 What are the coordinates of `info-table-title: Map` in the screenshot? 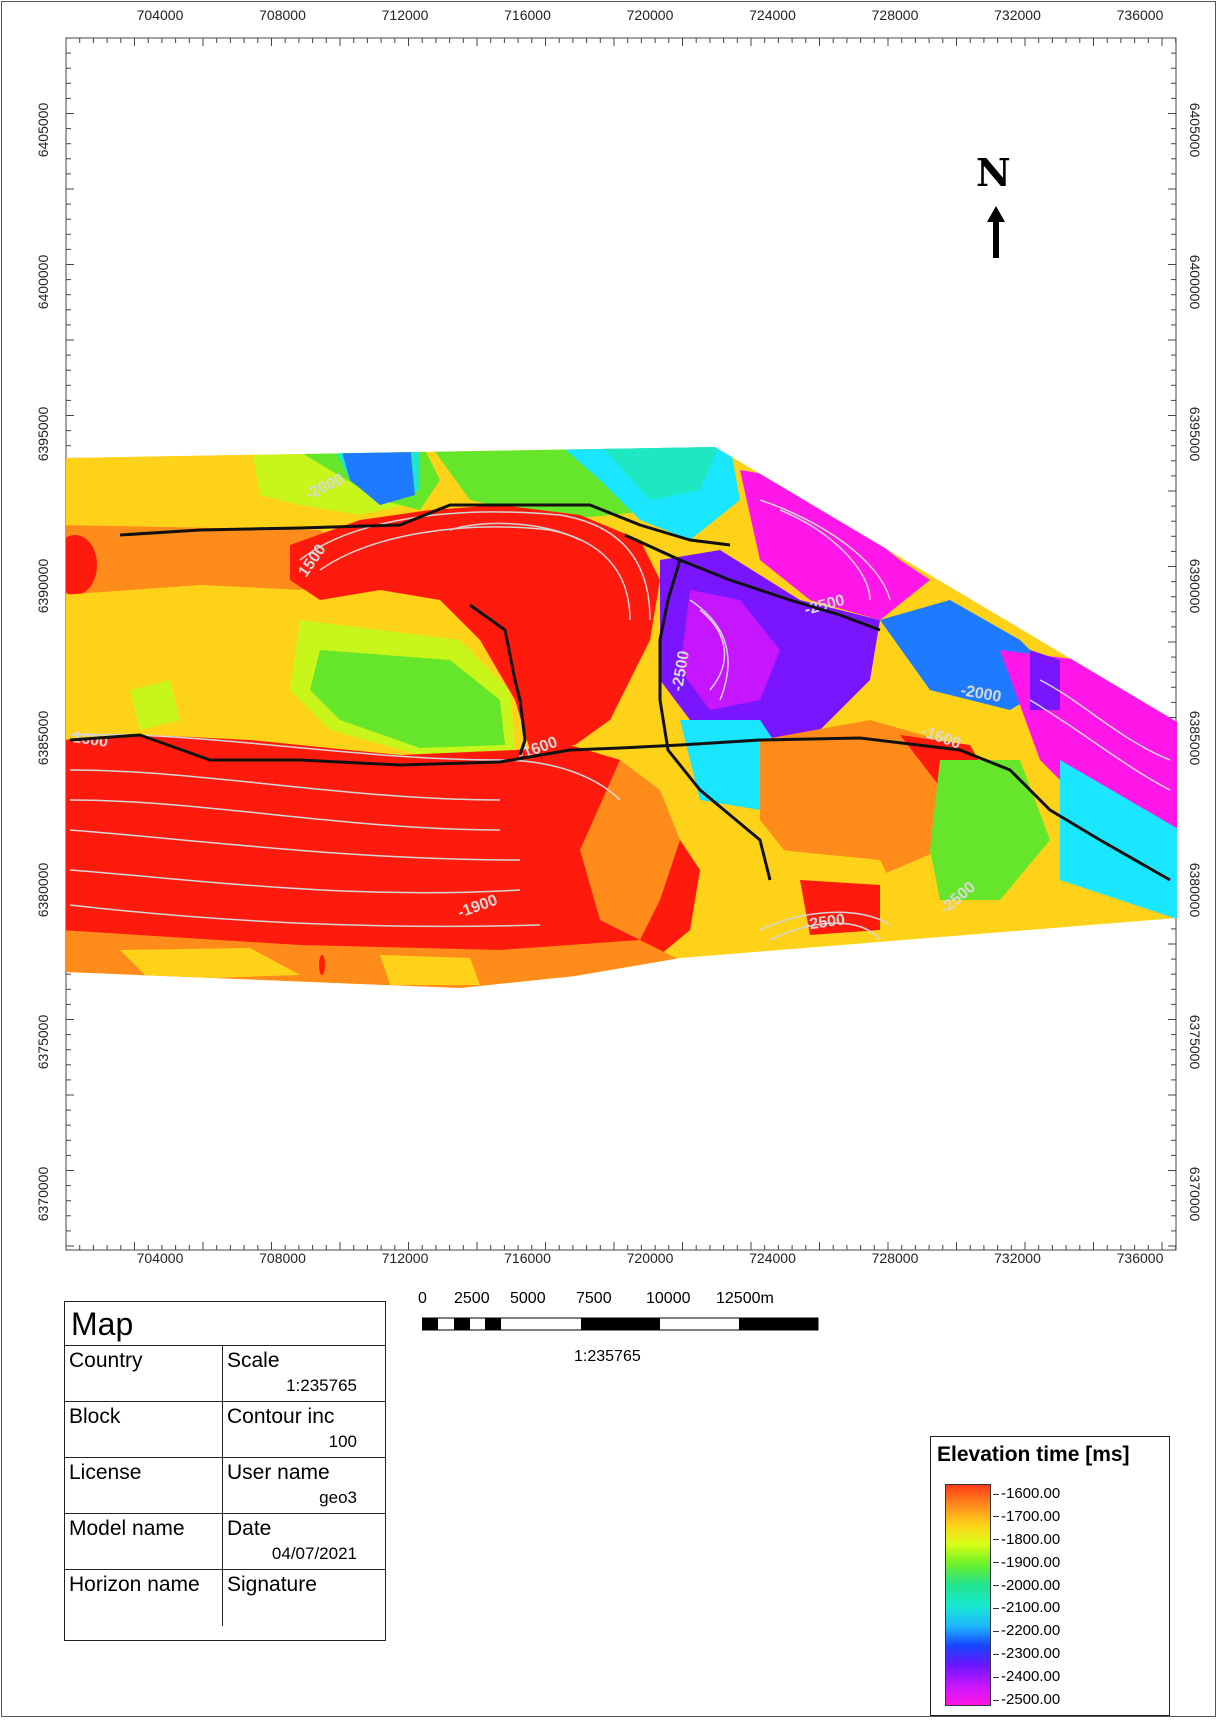 It's located at (225, 1324).